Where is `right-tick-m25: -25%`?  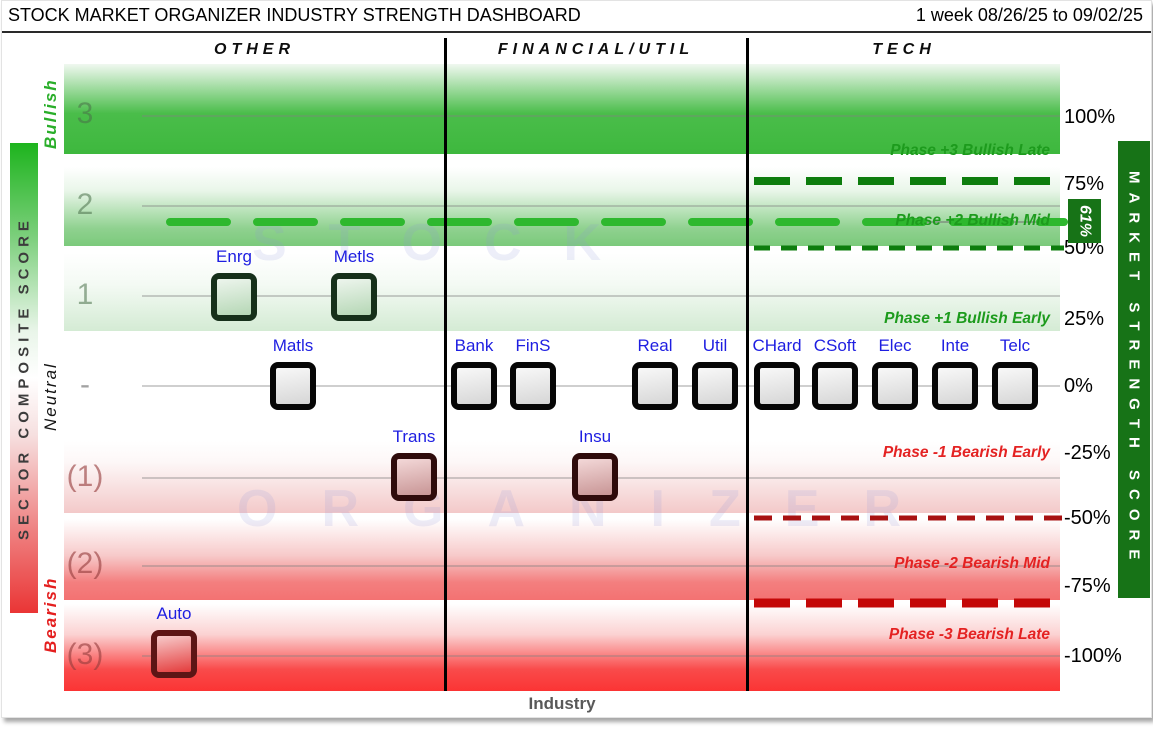 right-tick-m25: -25% is located at coordinates (1087, 453).